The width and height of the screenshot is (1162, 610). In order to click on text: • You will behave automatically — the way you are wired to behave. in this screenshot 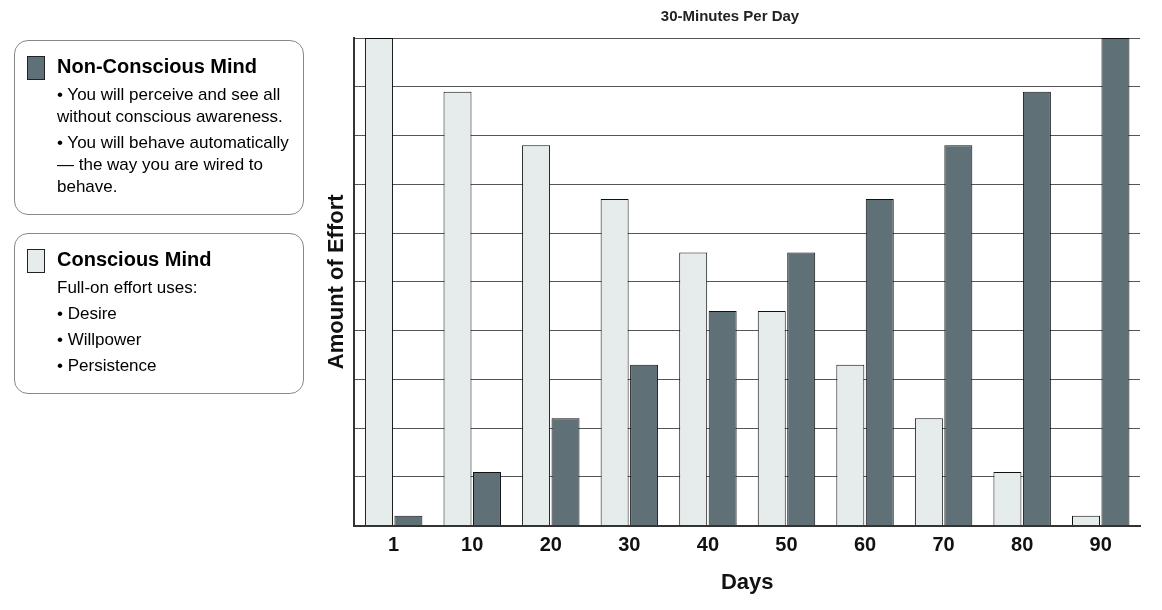, I will do `click(173, 165)`.